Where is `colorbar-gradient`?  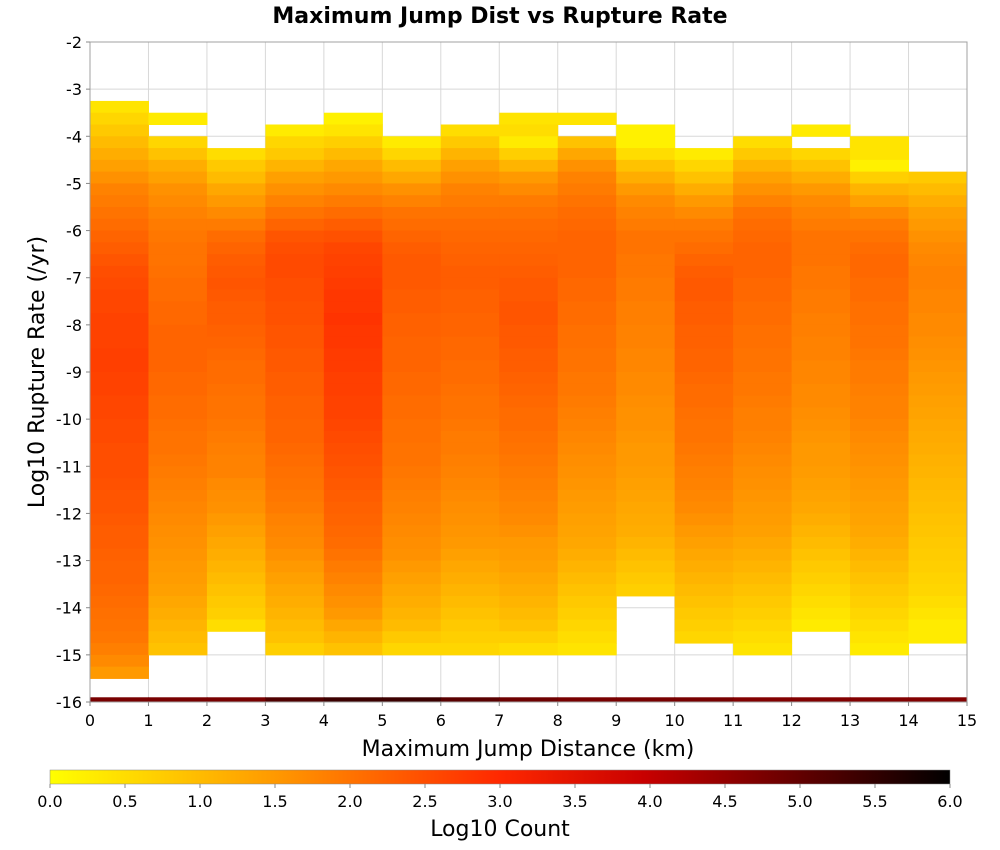 colorbar-gradient is located at coordinates (500, 777).